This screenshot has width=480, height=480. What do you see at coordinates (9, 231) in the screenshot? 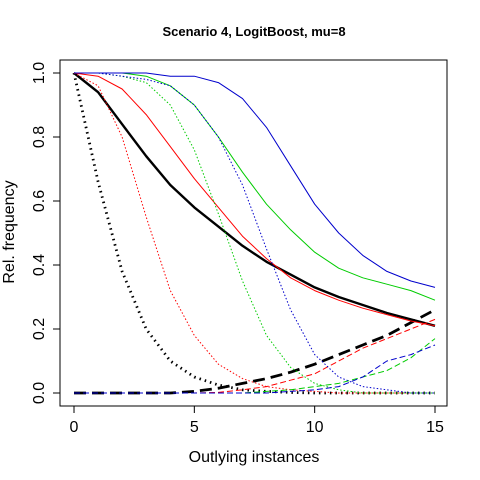
I see `y-axis-label: Rel. frequency` at bounding box center [9, 231].